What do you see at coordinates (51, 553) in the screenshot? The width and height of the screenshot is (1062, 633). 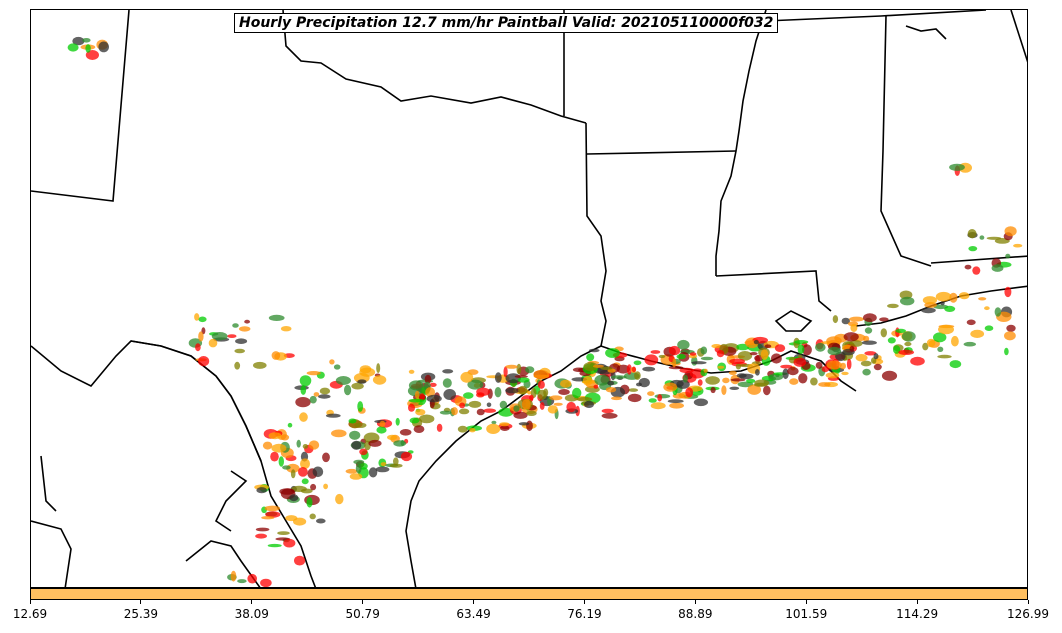 I see `mexico-border` at bounding box center [51, 553].